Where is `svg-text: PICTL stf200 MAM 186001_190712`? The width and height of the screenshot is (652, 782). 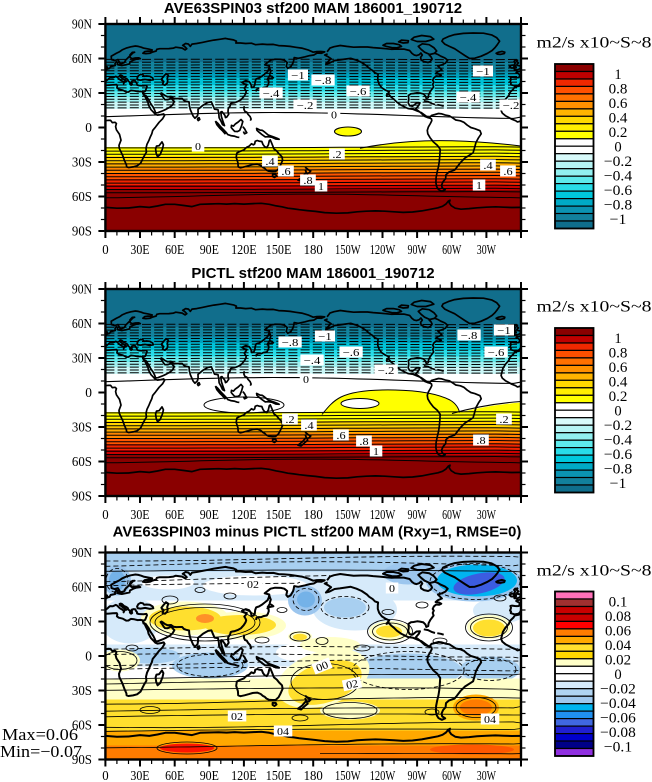
svg-text: PICTL stf200 MAM 186001_190712 is located at coordinates (312, 273).